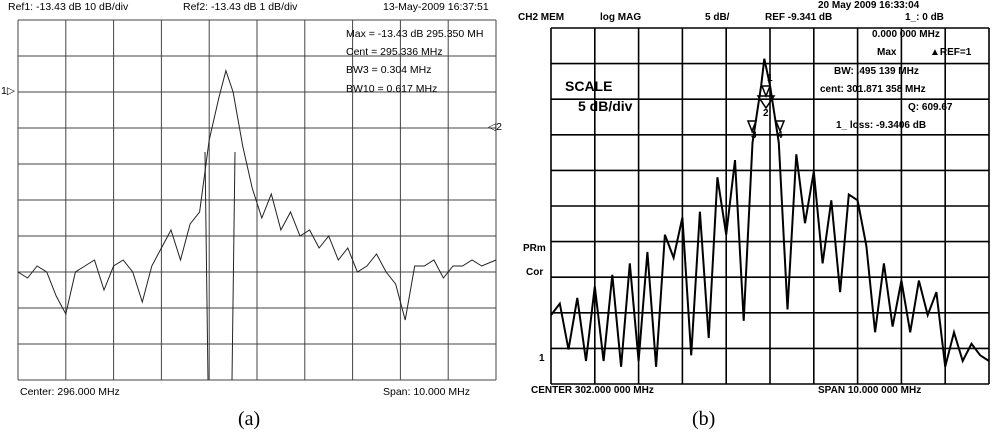 This screenshot has width=1000, height=438. I want to click on ref2-label: Ref2: -13.43 dB 1 dB/div, so click(240, 7).